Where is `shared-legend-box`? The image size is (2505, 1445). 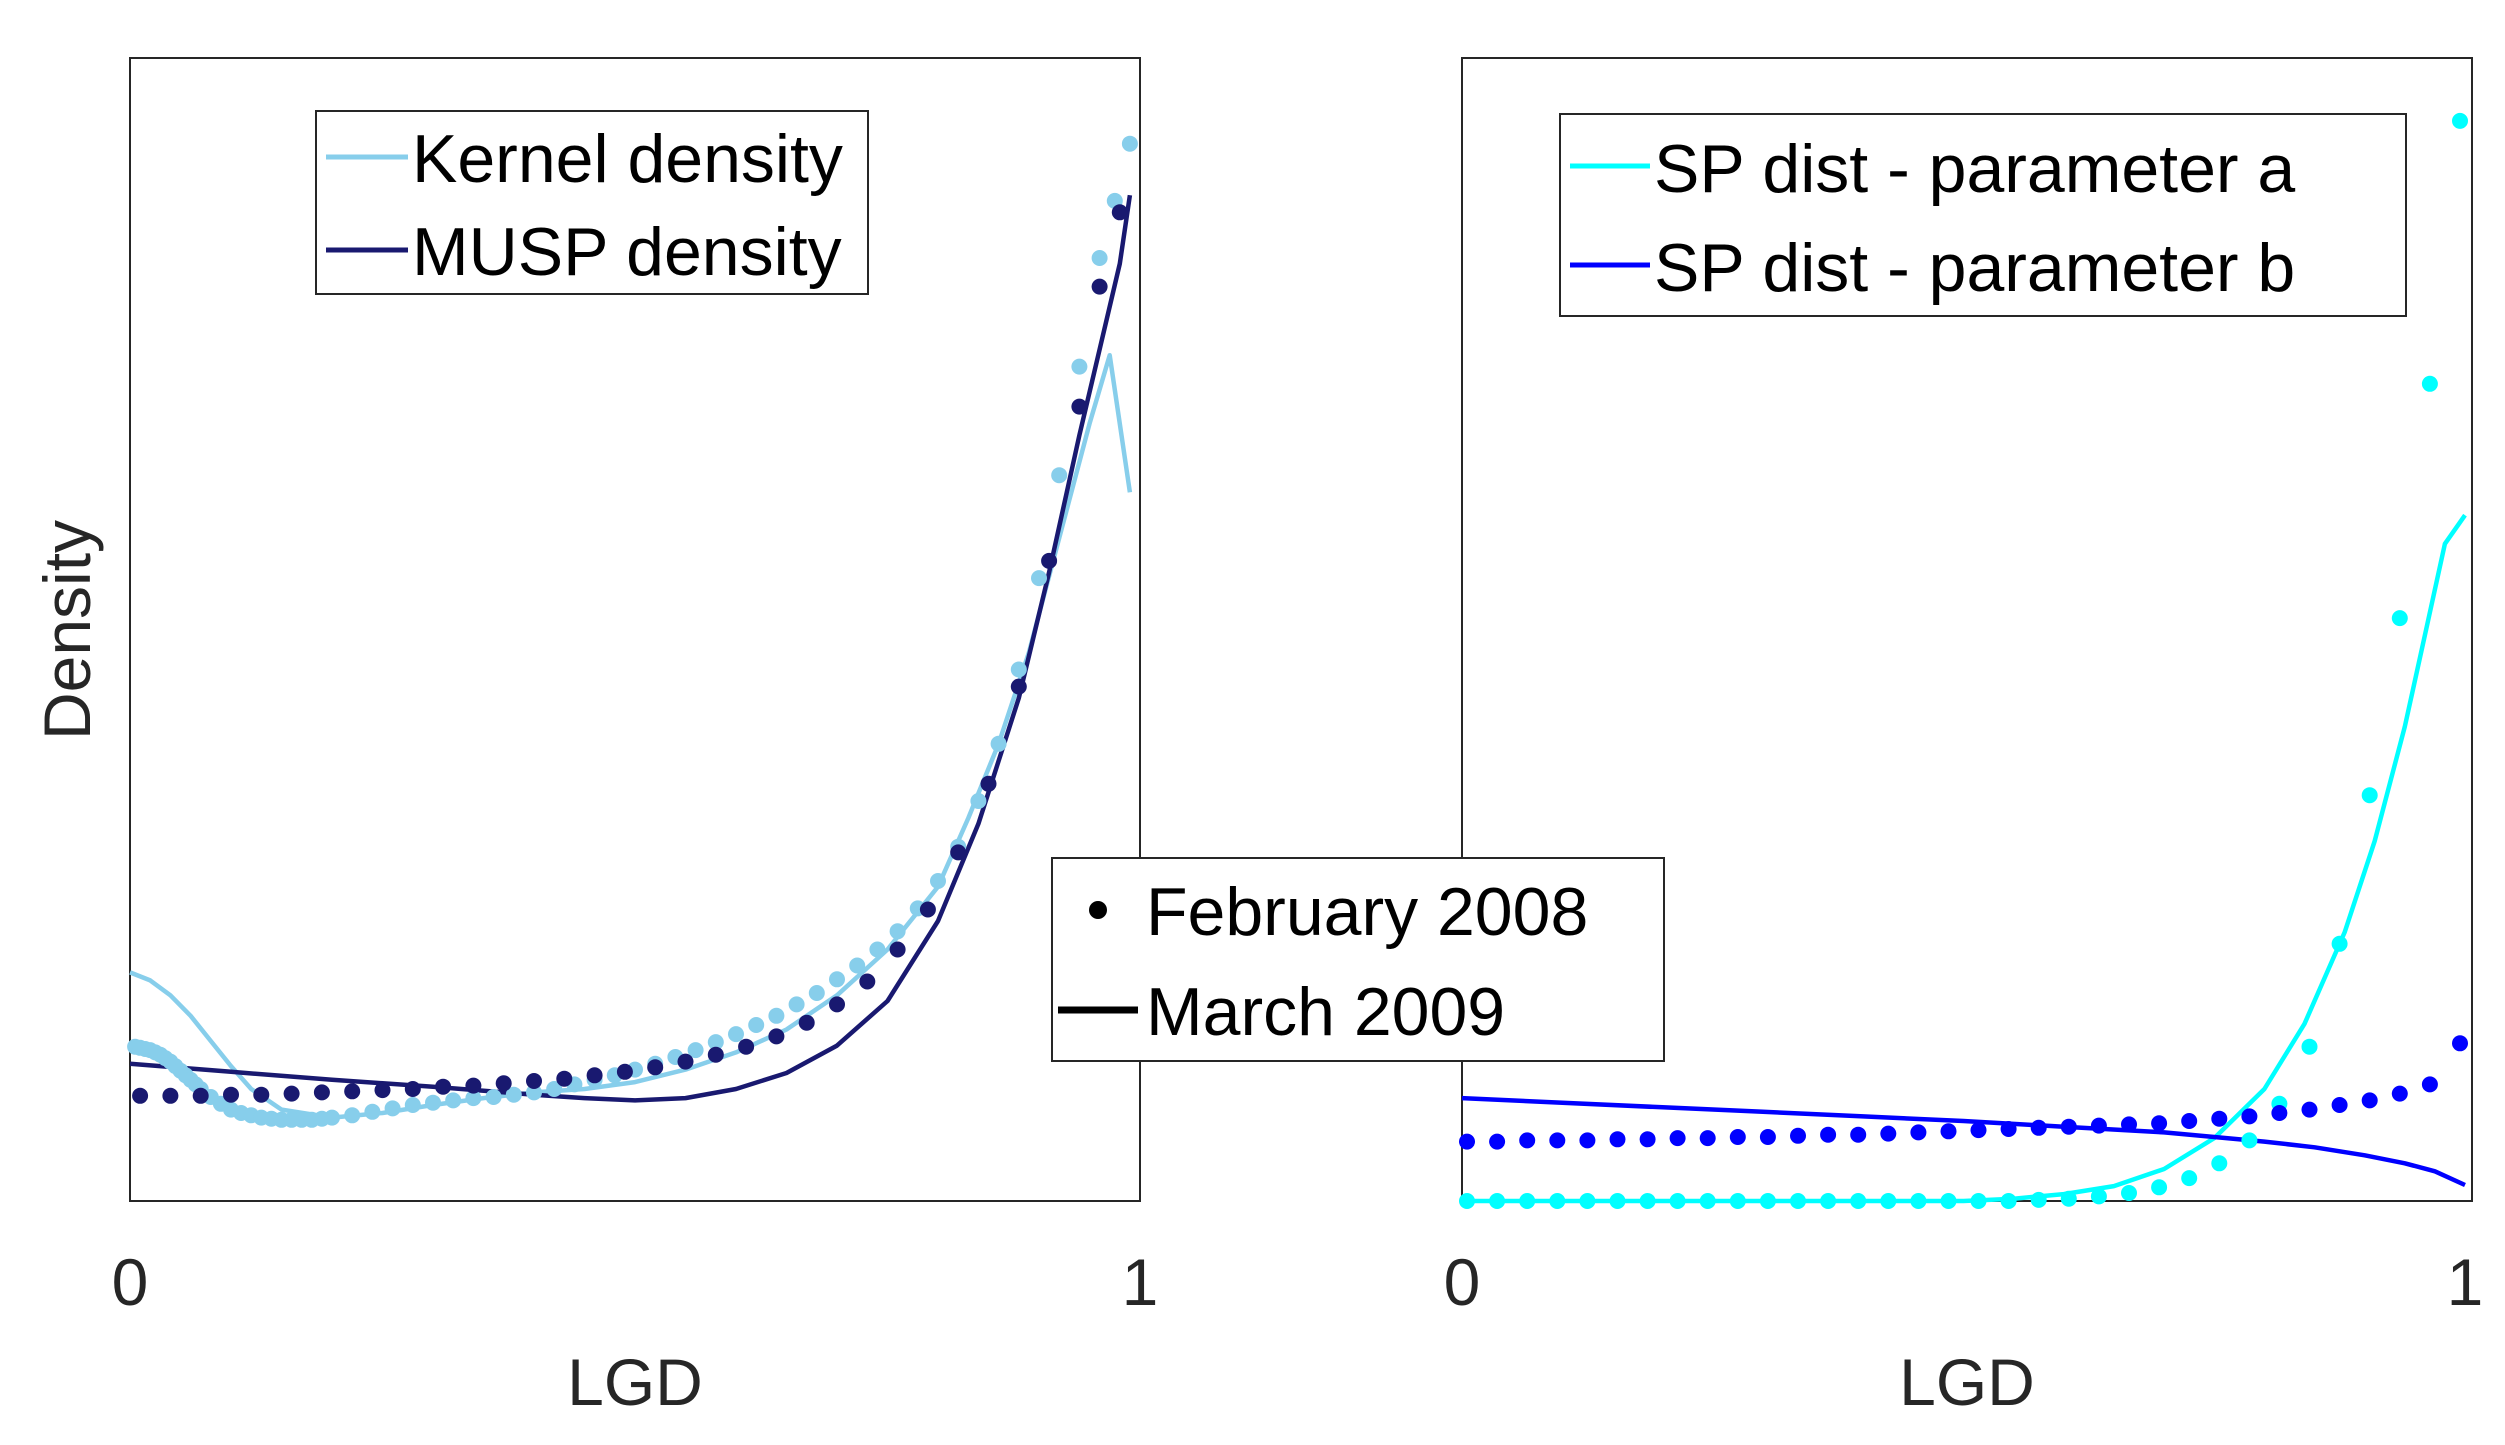 shared-legend-box is located at coordinates (1358, 959).